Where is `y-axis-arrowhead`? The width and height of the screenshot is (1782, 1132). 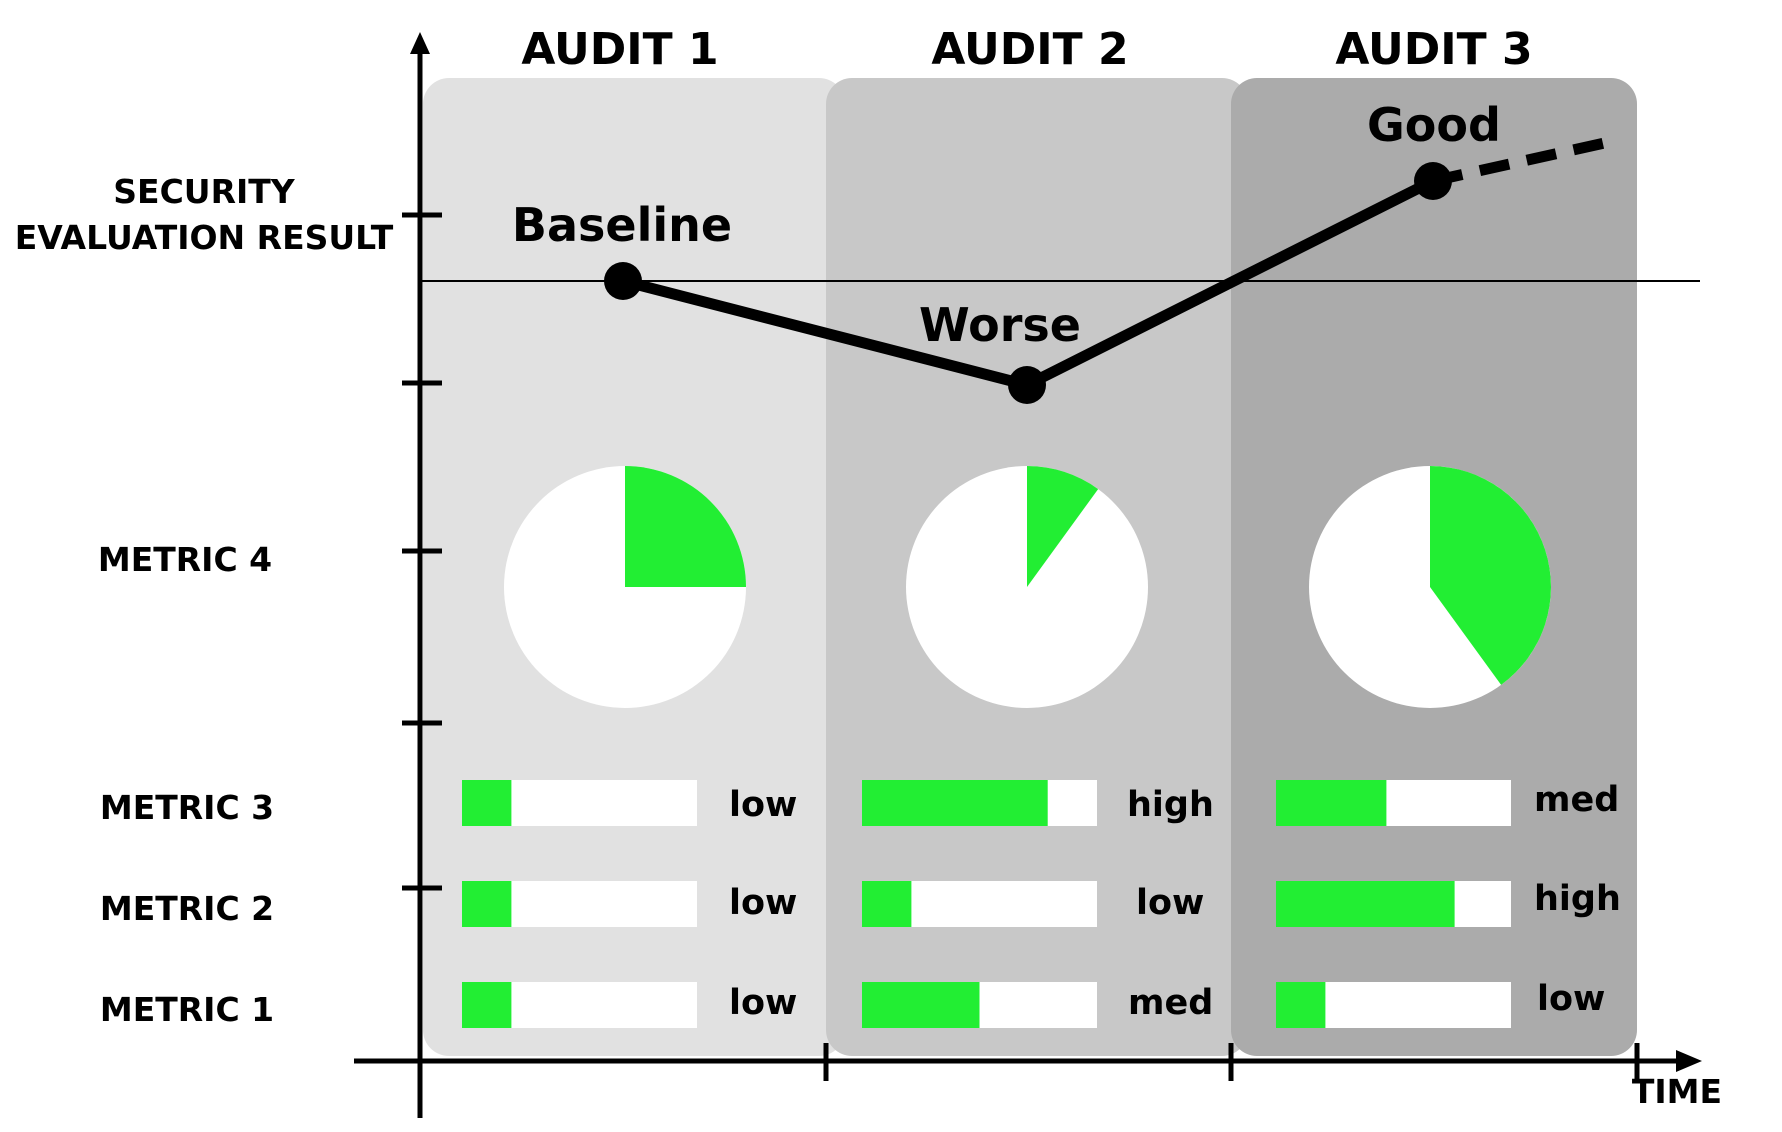
y-axis-arrowhead is located at coordinates (420, 43).